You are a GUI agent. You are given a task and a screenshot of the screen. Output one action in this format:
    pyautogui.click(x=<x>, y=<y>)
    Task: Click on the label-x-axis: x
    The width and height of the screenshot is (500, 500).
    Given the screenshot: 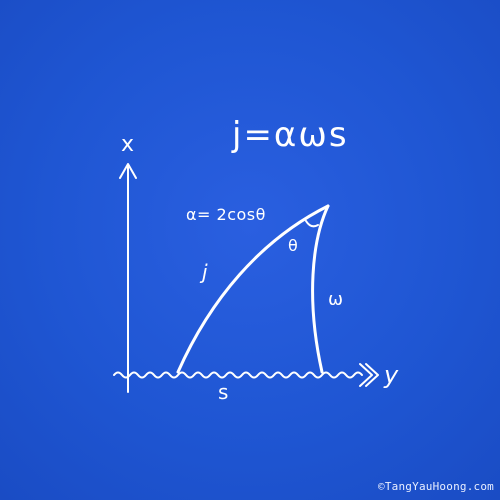 What is the action you would take?
    pyautogui.click(x=127, y=145)
    